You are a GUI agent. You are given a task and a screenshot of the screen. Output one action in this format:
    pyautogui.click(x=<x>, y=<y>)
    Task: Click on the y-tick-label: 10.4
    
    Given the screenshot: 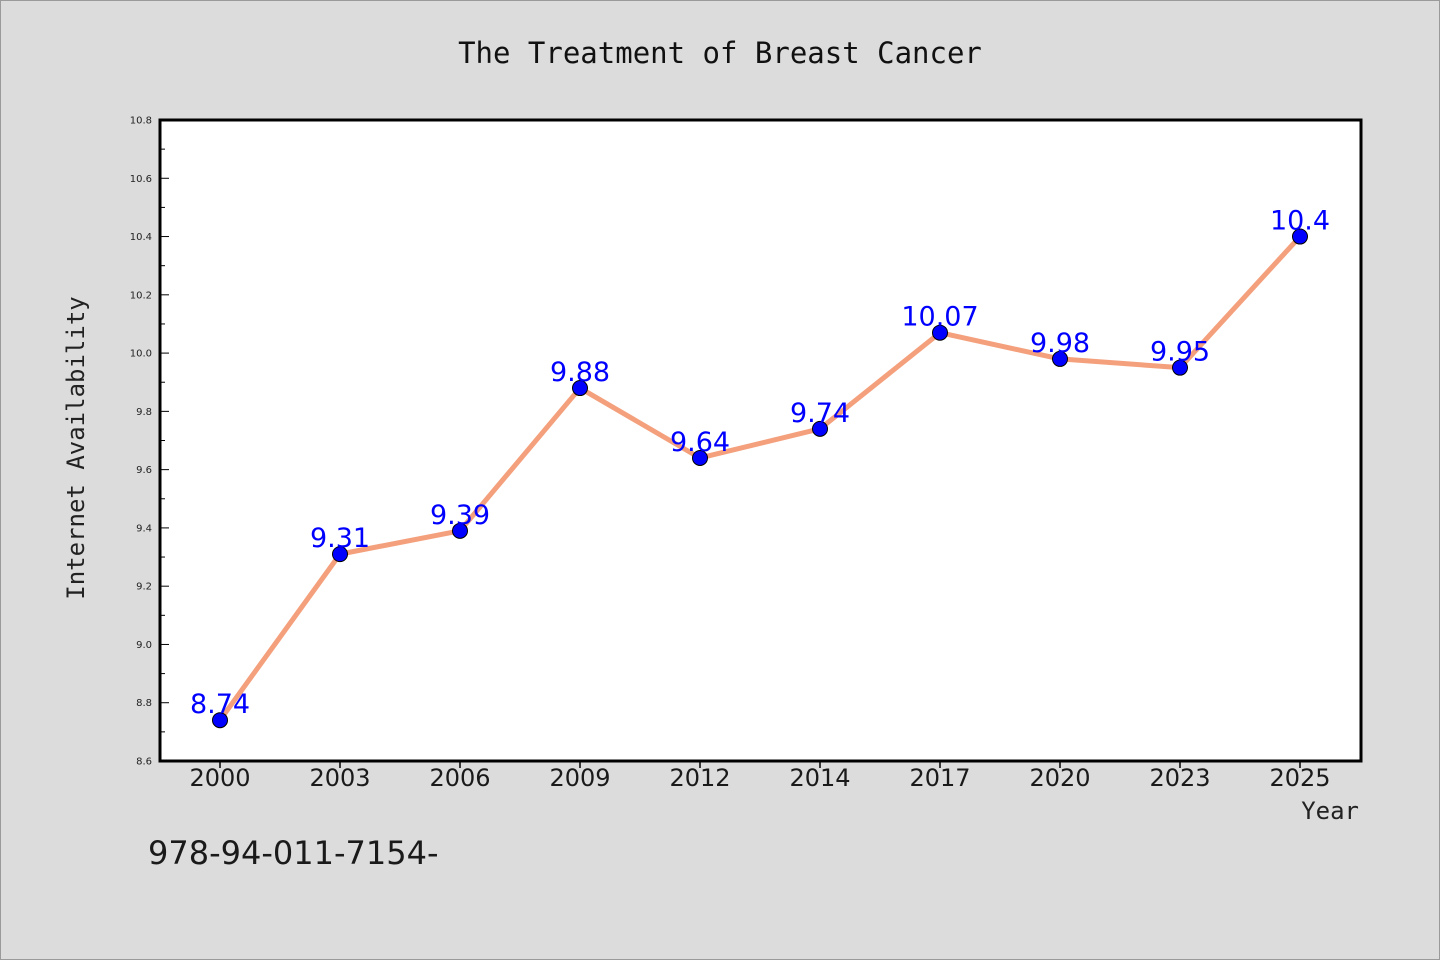 What is the action you would take?
    pyautogui.click(x=141, y=237)
    